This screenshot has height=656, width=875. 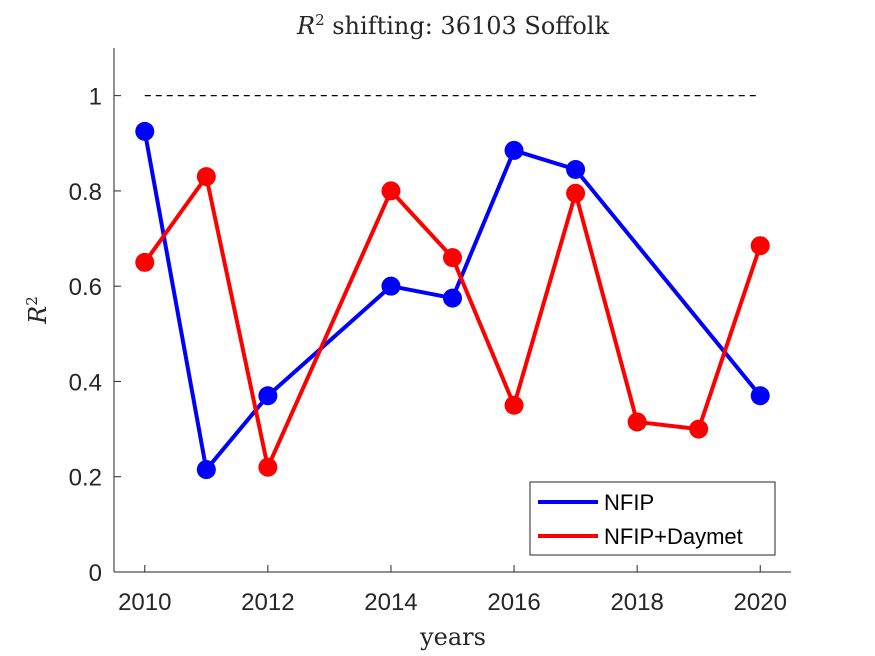 What do you see at coordinates (452, 637) in the screenshot?
I see `x-axis-label: years` at bounding box center [452, 637].